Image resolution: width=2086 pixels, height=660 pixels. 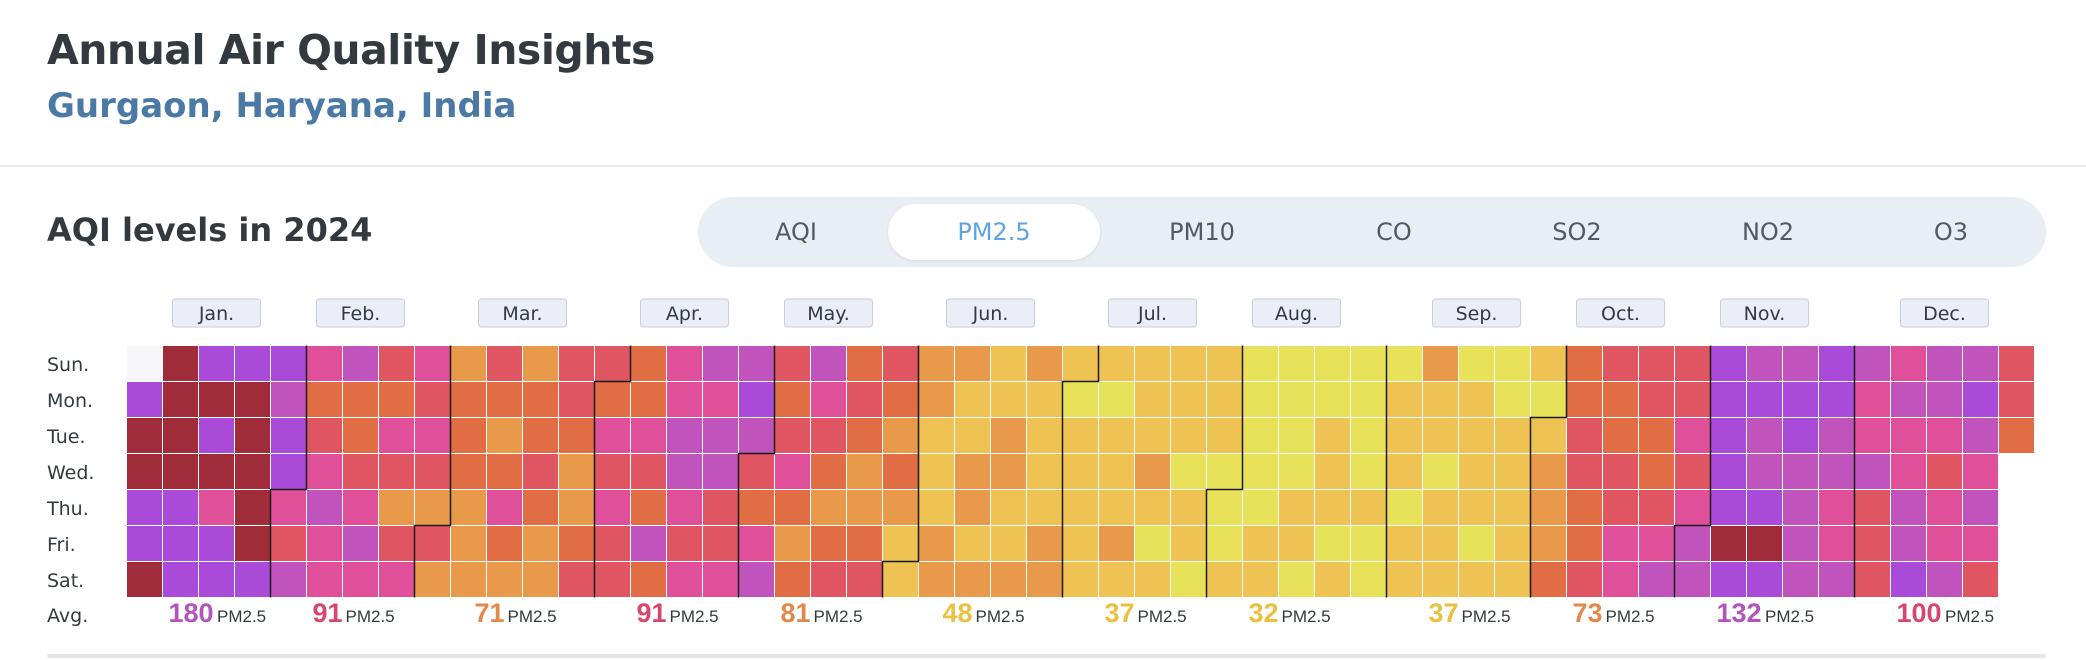 What do you see at coordinates (61, 545) in the screenshot?
I see `weekday-label: Fri.` at bounding box center [61, 545].